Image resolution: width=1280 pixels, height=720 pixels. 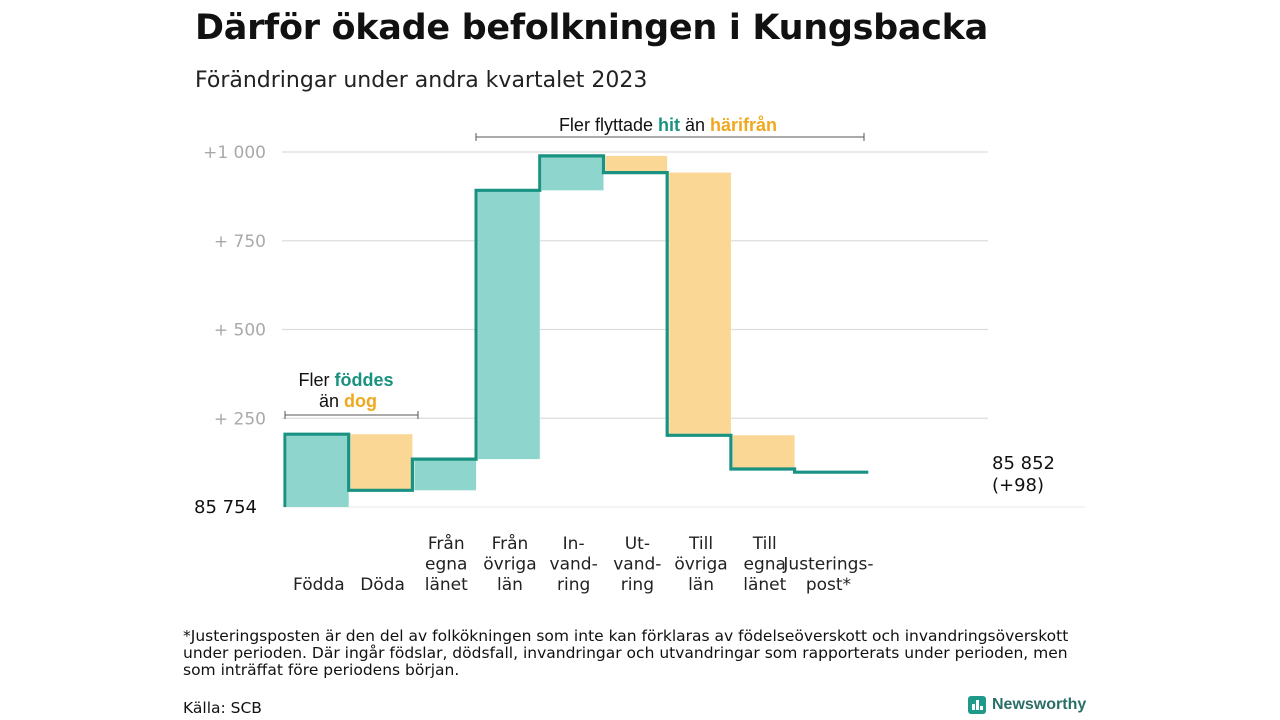 What do you see at coordinates (1018, 485) in the screenshot?
I see `end-change-label: (+98)` at bounding box center [1018, 485].